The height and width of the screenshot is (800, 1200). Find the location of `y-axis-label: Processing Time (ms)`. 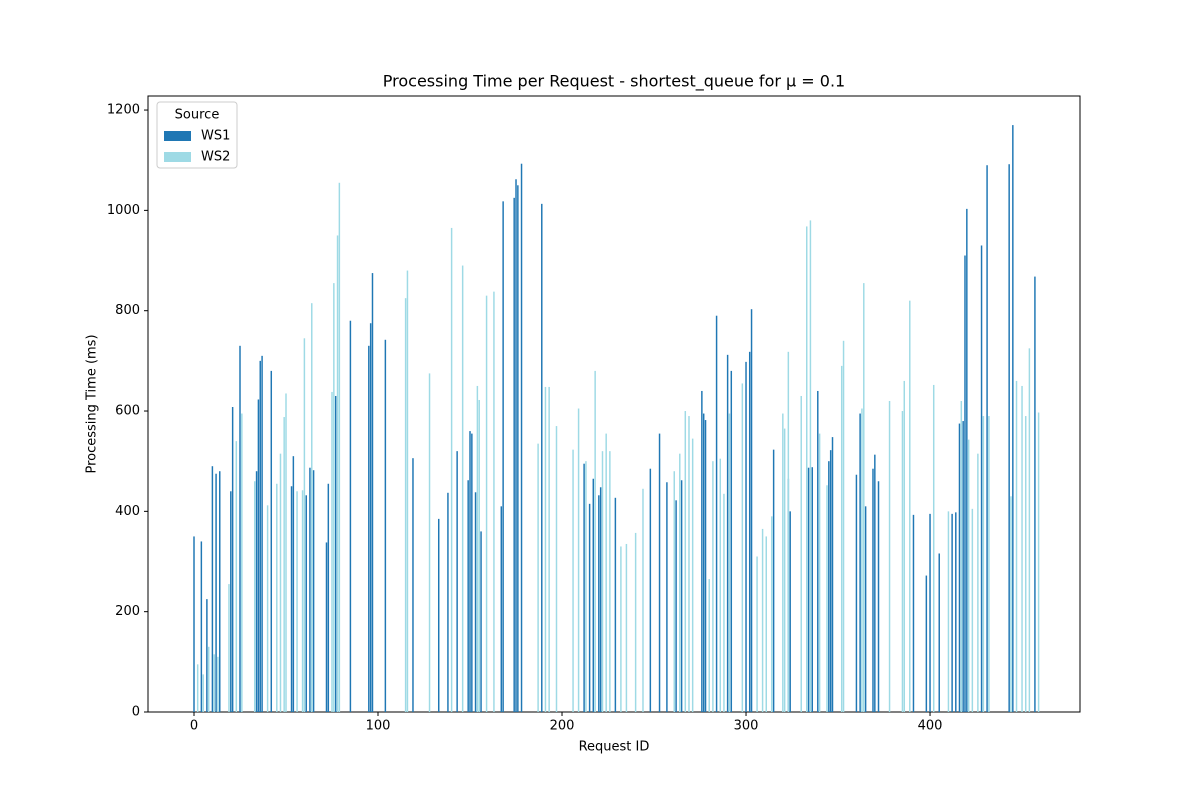

y-axis-label: Processing Time (ms) is located at coordinates (92, 403).